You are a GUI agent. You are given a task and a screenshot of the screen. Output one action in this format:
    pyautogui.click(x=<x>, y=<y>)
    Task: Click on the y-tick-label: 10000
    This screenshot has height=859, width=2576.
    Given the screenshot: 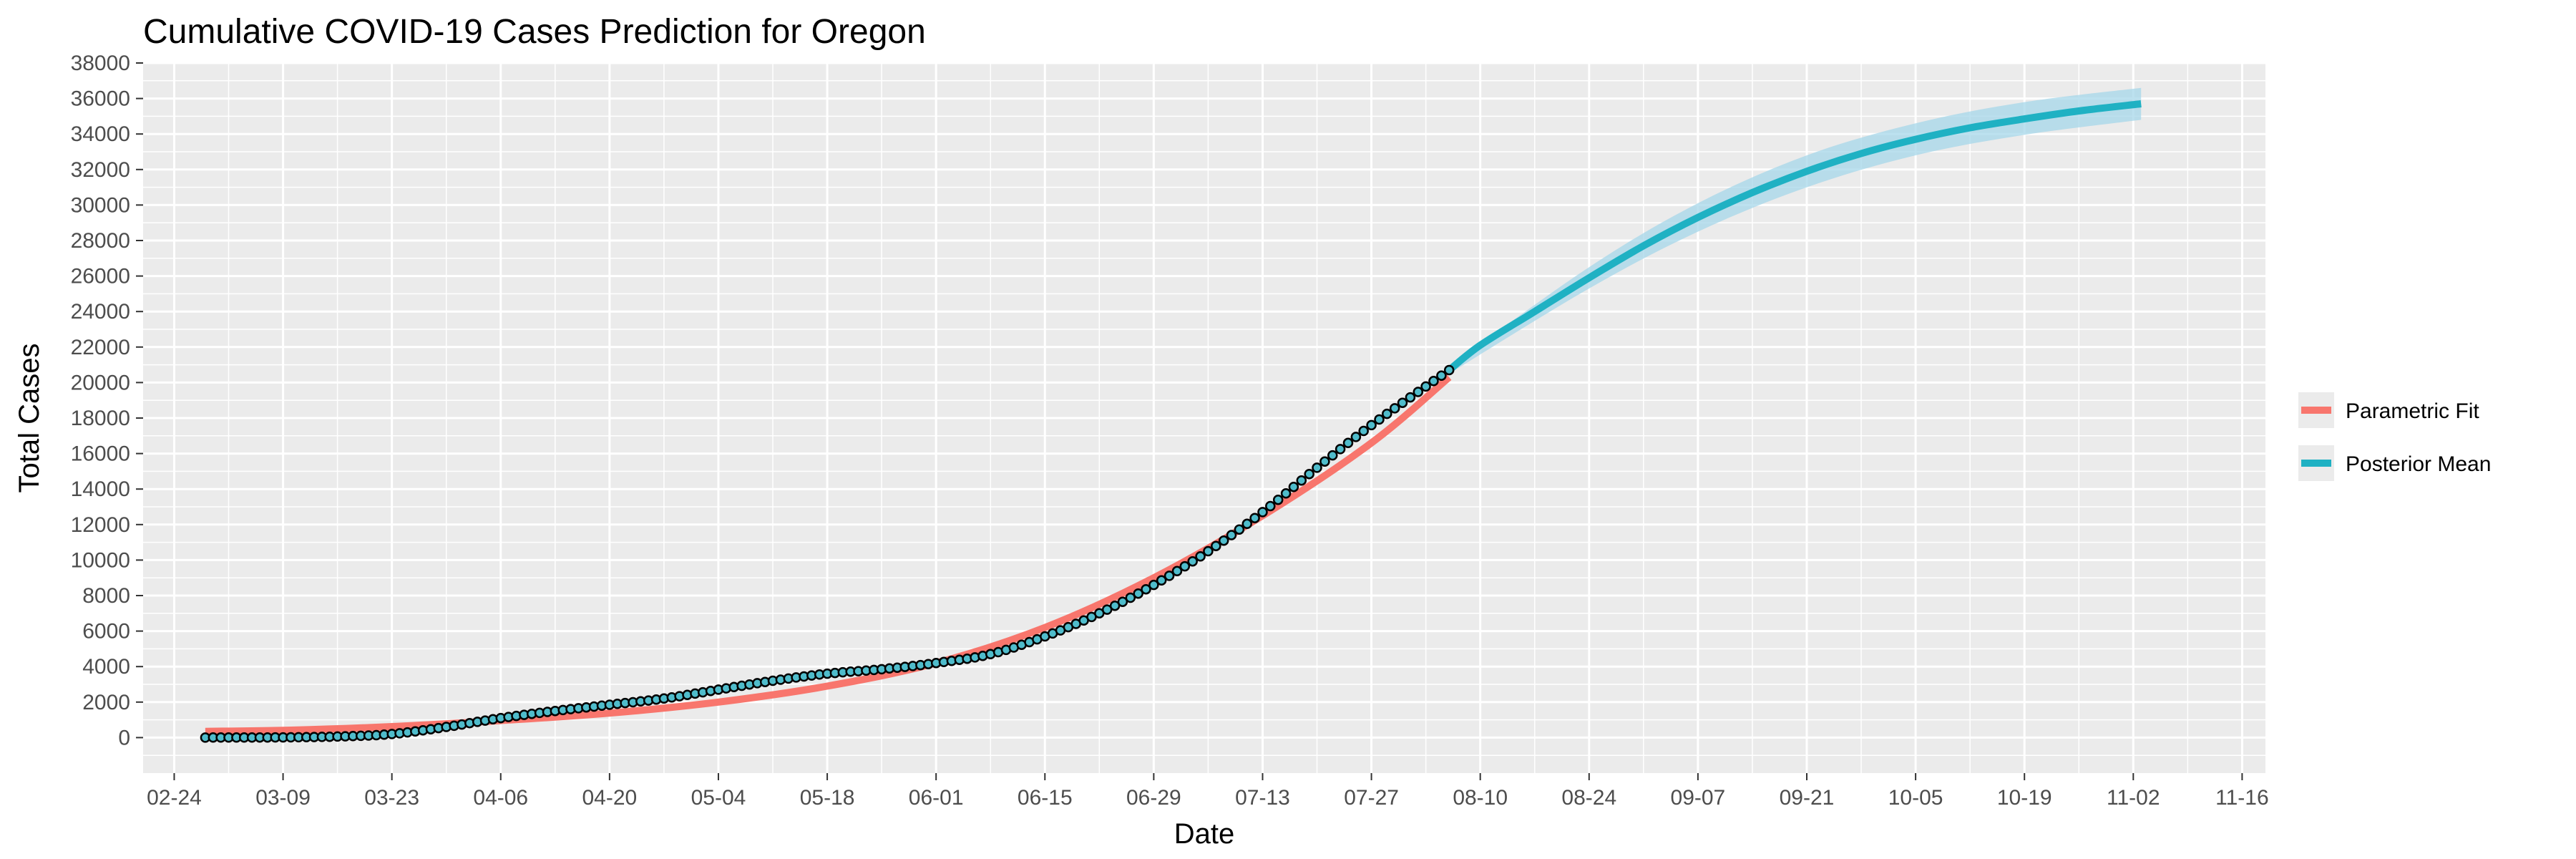 What is the action you would take?
    pyautogui.click(x=100, y=560)
    